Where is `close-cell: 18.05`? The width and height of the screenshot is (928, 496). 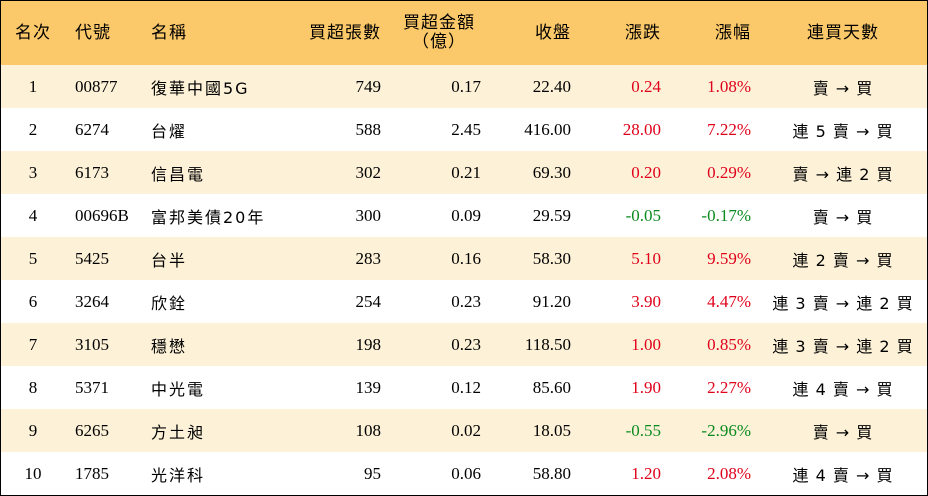
close-cell: 18.05 is located at coordinates (551, 430).